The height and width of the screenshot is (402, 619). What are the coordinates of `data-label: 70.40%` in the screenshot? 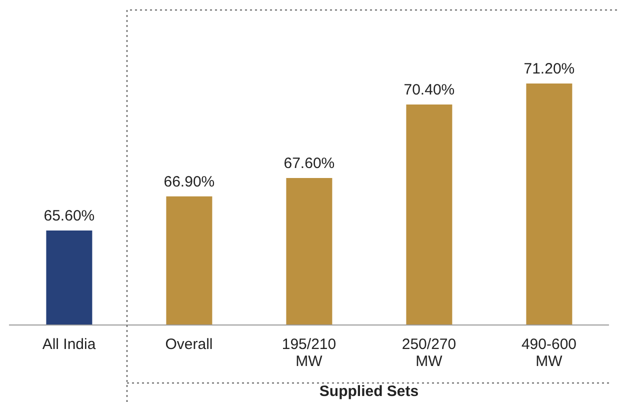 It's located at (429, 90).